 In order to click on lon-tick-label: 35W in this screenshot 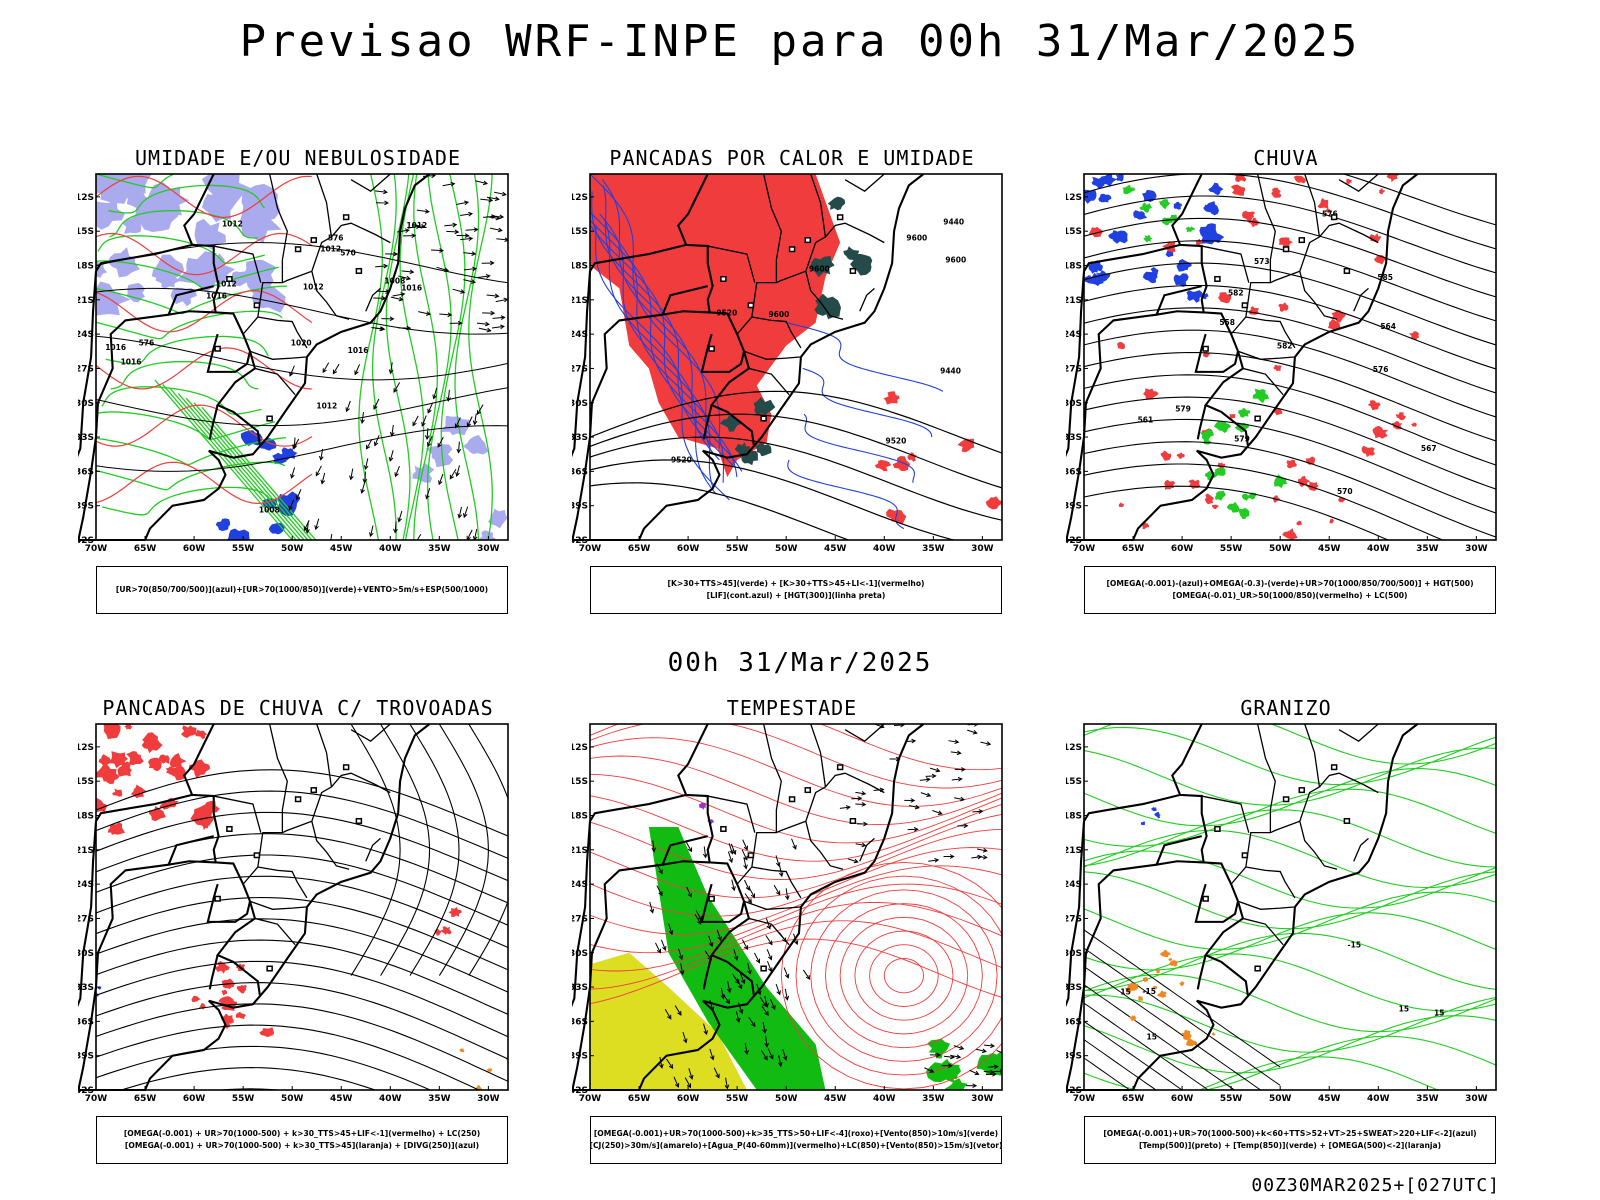, I will do `click(1427, 1099)`.